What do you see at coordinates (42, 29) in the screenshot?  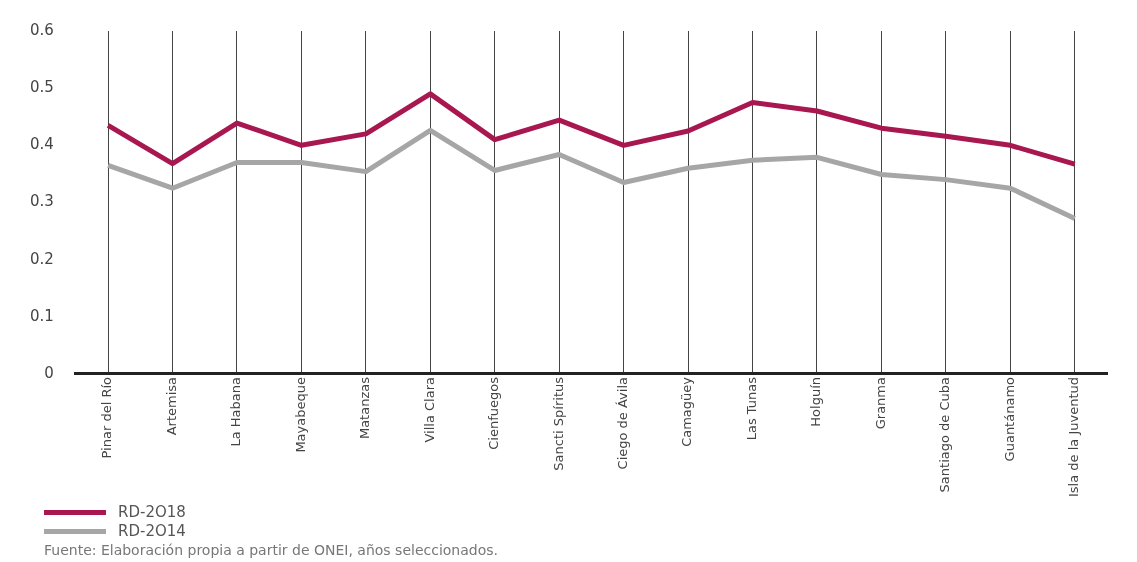 I see `y-tick-label: 0.6` at bounding box center [42, 29].